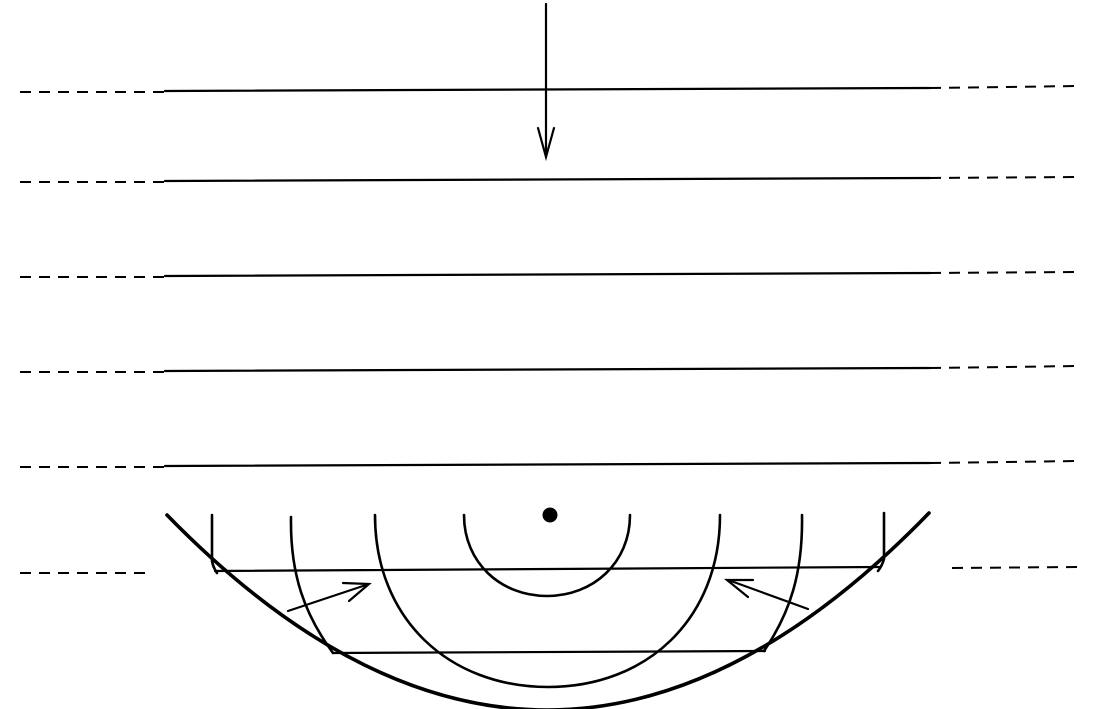 The height and width of the screenshot is (709, 1099). Describe the element at coordinates (1004, 462) in the screenshot. I see `wavefront-5-right-dashed` at that location.